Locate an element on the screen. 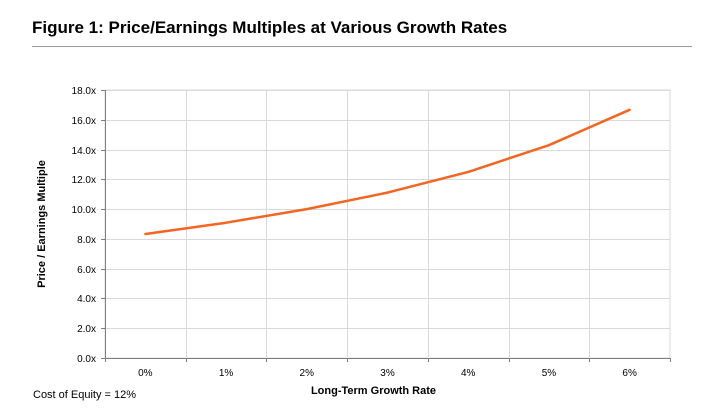  y-tick-label: 12.0x is located at coordinates (84, 180).